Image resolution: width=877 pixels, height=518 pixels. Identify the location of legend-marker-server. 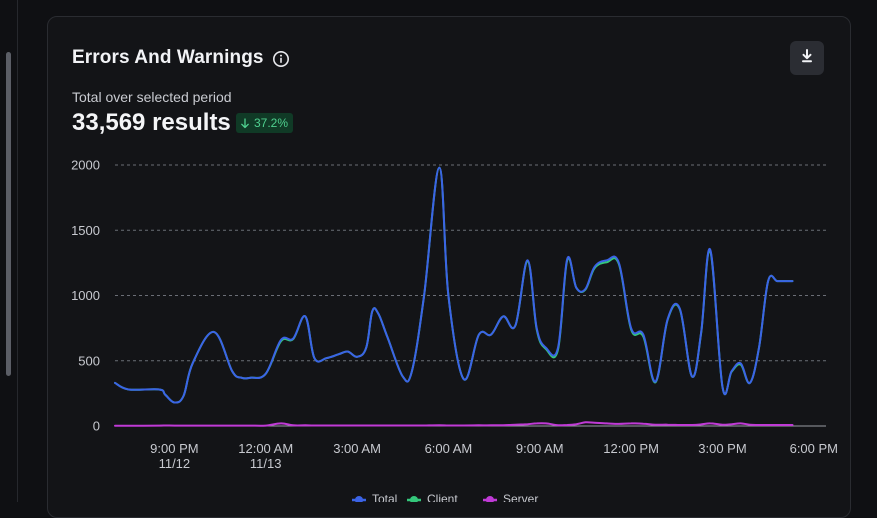
(490, 499).